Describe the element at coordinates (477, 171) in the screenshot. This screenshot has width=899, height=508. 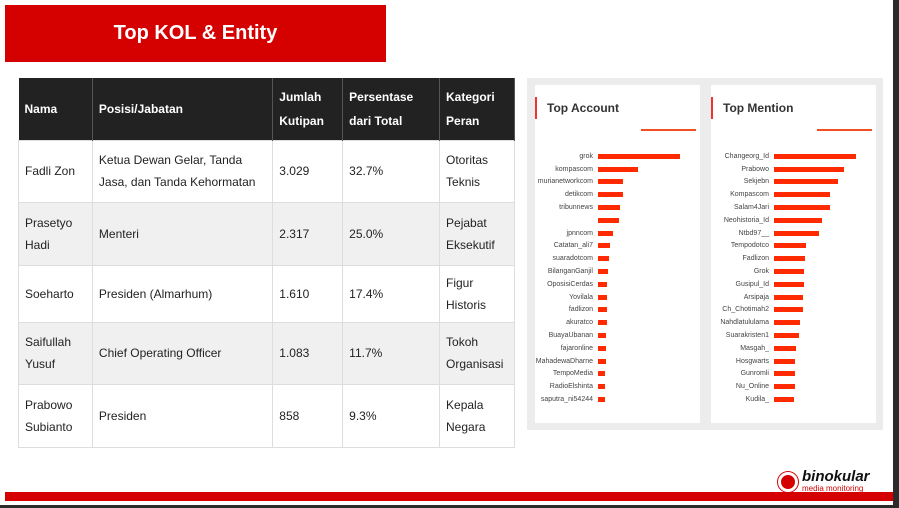
I see `table-cell: Otoritas Teknis` at that location.